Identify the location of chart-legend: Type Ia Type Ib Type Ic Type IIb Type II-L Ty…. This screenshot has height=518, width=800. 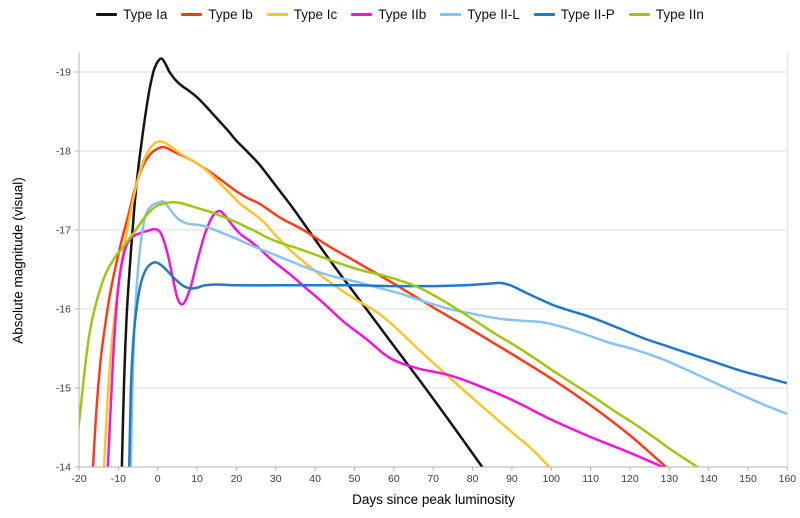
(400, 14).